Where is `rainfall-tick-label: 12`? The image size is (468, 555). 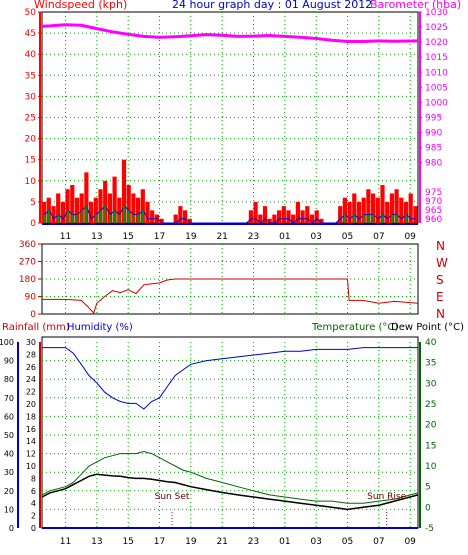 rainfall-tick-label: 12 is located at coordinates (31, 454).